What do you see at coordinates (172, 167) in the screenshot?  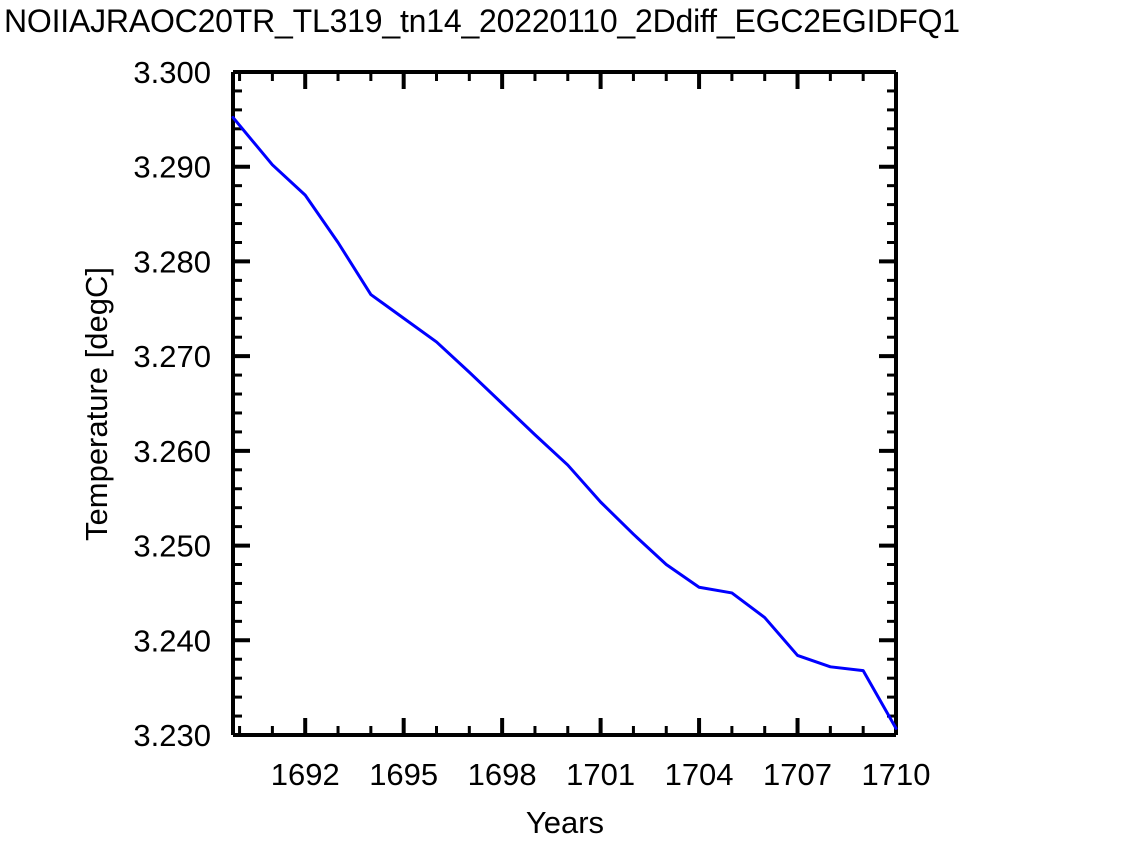 I see `y-tick-label: 3.290` at bounding box center [172, 167].